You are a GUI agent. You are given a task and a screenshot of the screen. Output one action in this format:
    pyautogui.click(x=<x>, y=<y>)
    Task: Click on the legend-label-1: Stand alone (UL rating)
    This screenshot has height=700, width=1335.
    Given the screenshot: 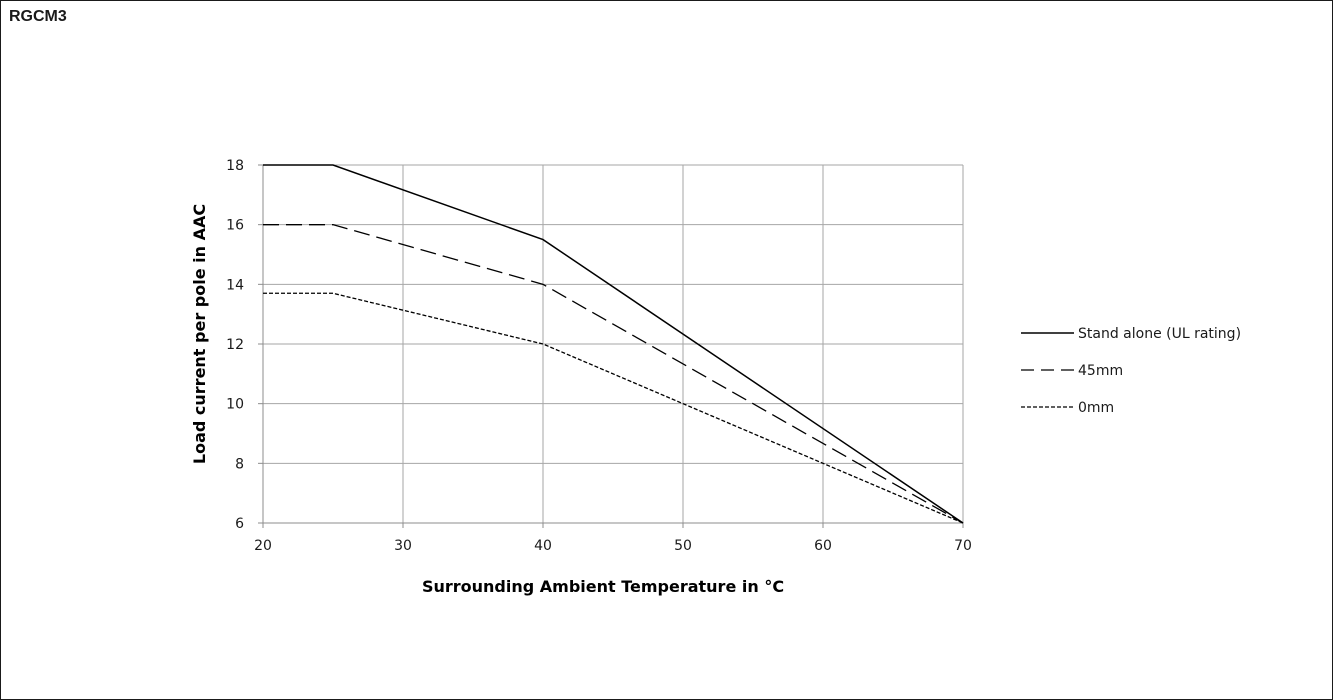 What is the action you would take?
    pyautogui.click(x=1159, y=334)
    